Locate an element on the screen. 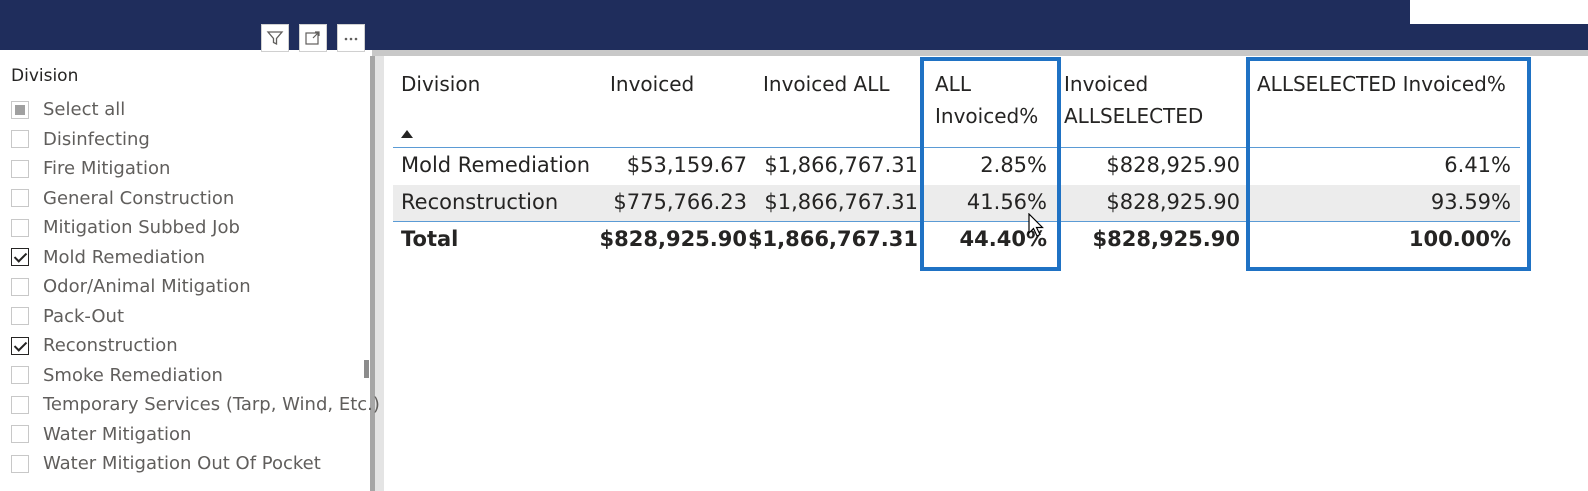  header-division: Division is located at coordinates (441, 84).